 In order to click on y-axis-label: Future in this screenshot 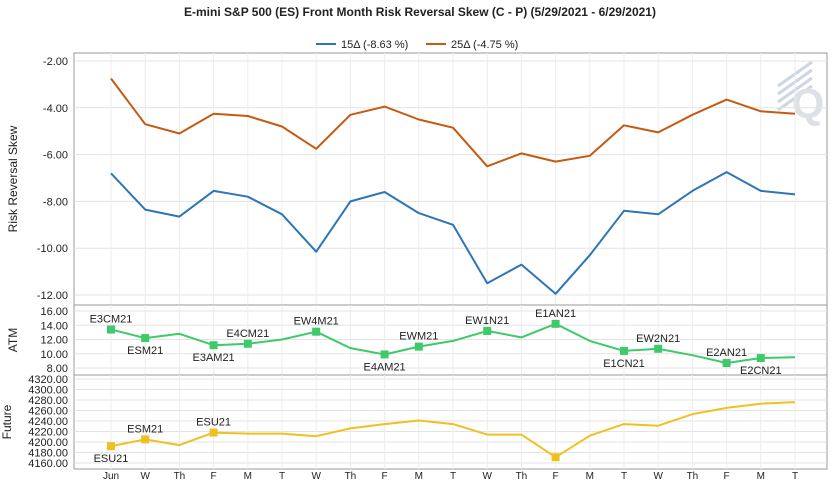, I will do `click(7, 421)`.